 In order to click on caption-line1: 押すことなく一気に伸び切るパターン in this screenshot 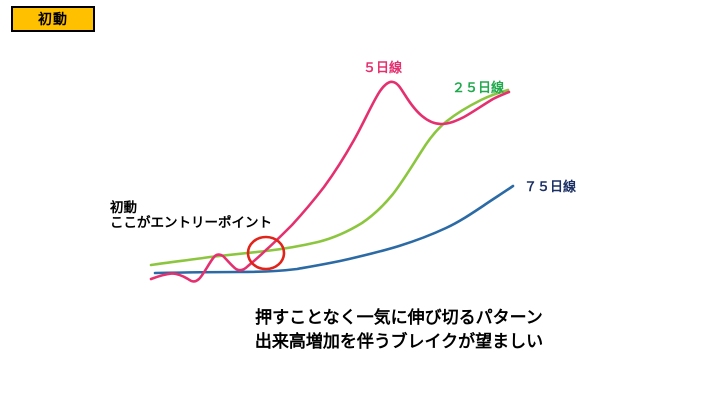, I will do `click(399, 317)`.